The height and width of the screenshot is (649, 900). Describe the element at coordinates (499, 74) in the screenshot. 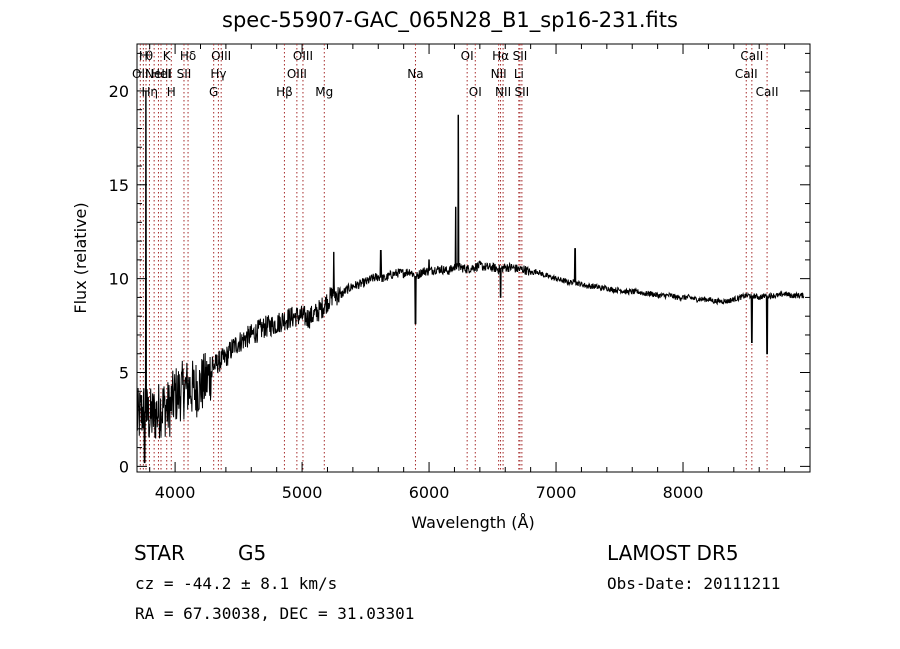

I see `line-label-21: NII` at that location.